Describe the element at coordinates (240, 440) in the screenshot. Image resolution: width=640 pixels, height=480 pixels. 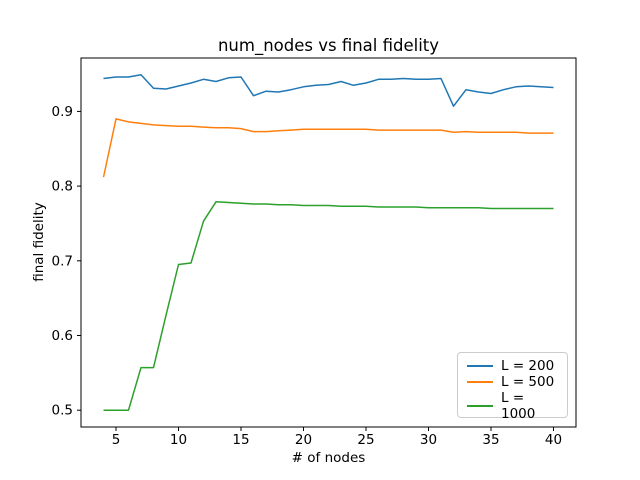
I see `x-tick-label: 15` at that location.